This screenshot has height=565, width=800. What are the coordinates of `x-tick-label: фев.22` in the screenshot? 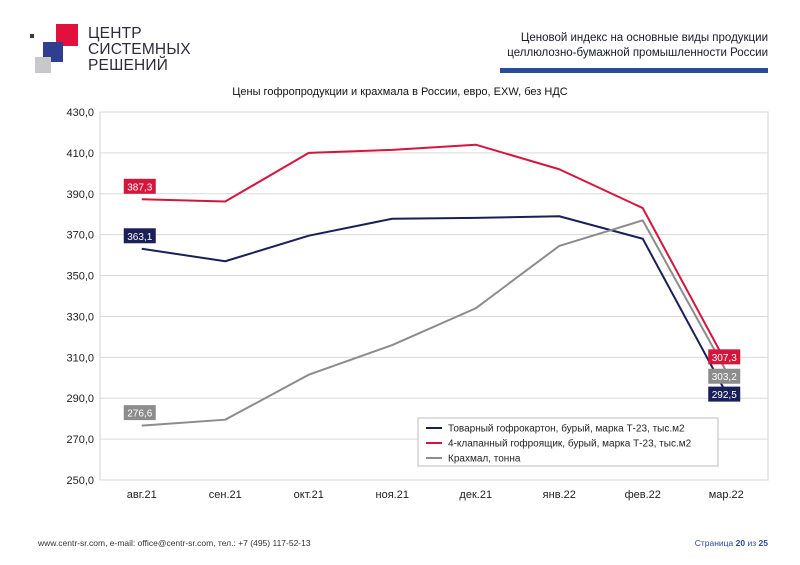 It's located at (643, 495).